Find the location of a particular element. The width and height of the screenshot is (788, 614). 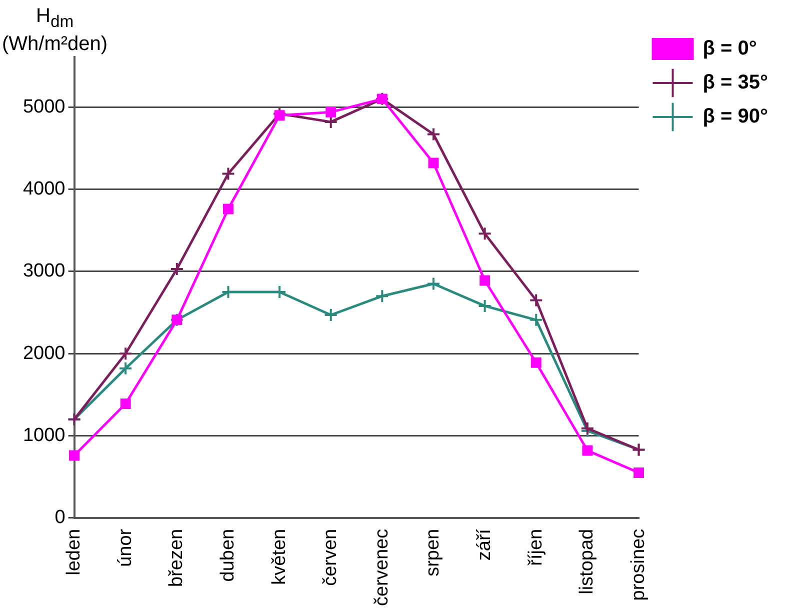

y-tick-label: 4000 is located at coordinates (44, 189).